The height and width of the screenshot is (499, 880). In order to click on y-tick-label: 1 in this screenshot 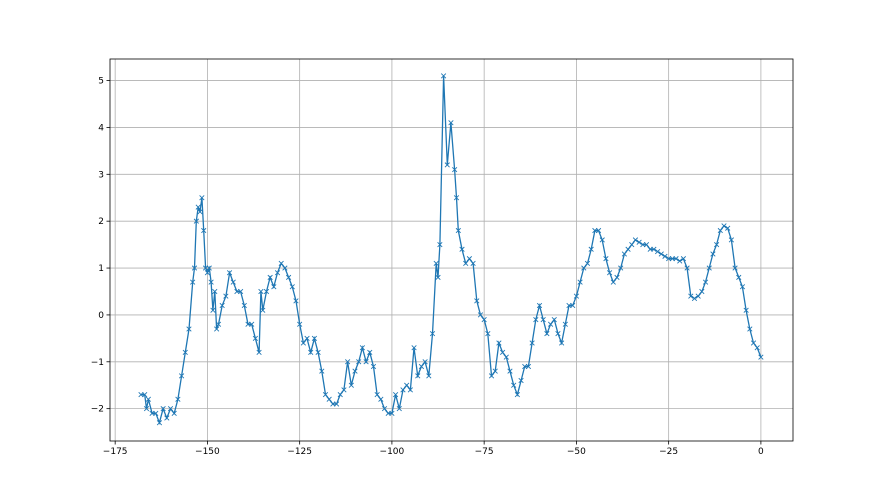, I will do `click(101, 269)`.